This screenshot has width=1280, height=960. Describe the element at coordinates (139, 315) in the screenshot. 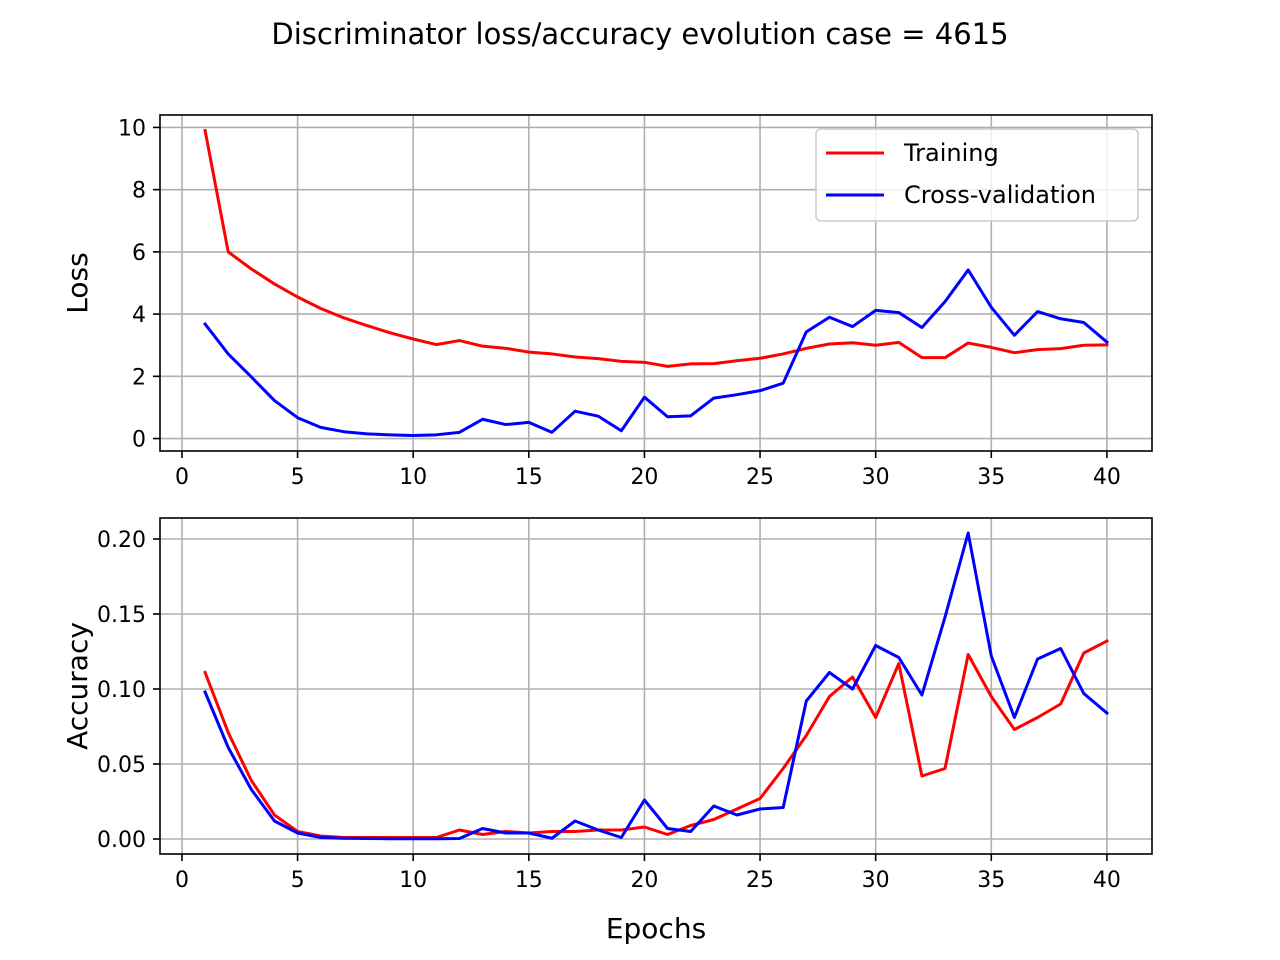

I see `y-tick-label: 4` at that location.